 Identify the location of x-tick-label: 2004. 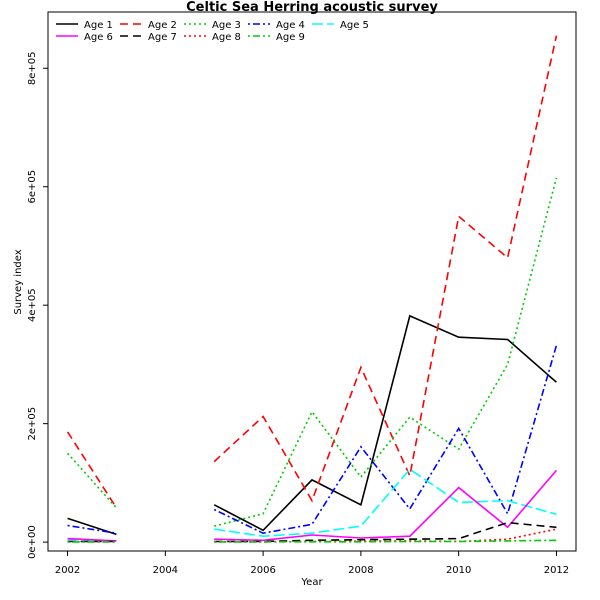
(165, 570).